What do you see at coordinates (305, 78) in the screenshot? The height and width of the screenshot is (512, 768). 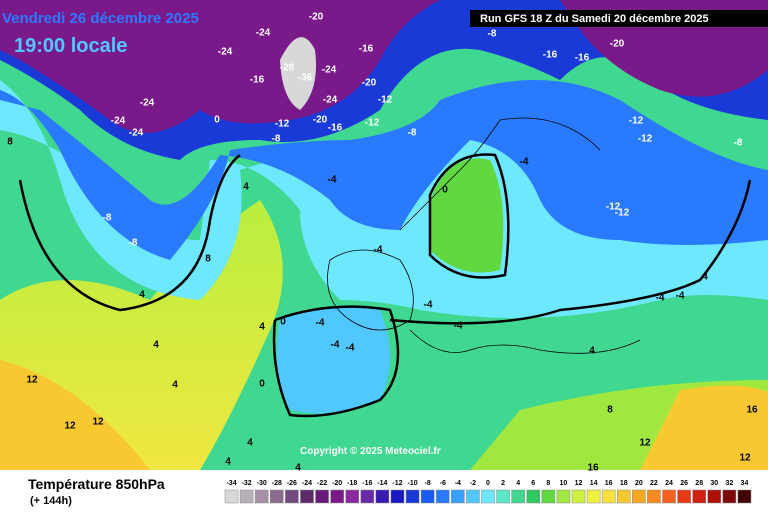 I see `contour-label: -36` at bounding box center [305, 78].